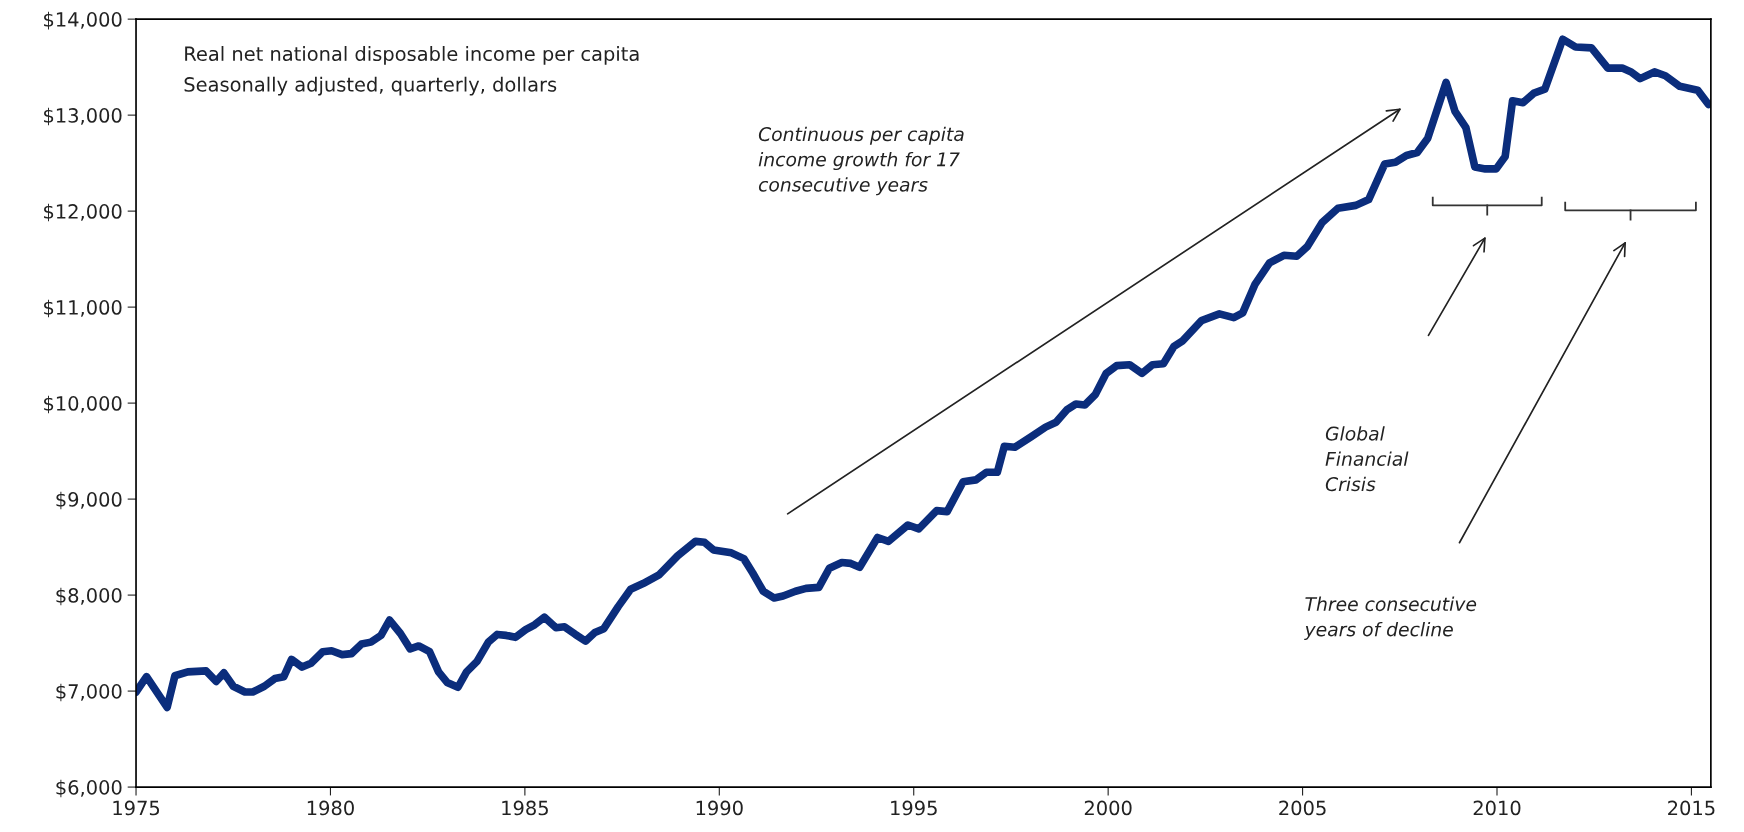 Image resolution: width=1744 pixels, height=832 pixels. What do you see at coordinates (1390, 618) in the screenshot?
I see `annotation: Three consecutive years of decline` at bounding box center [1390, 618].